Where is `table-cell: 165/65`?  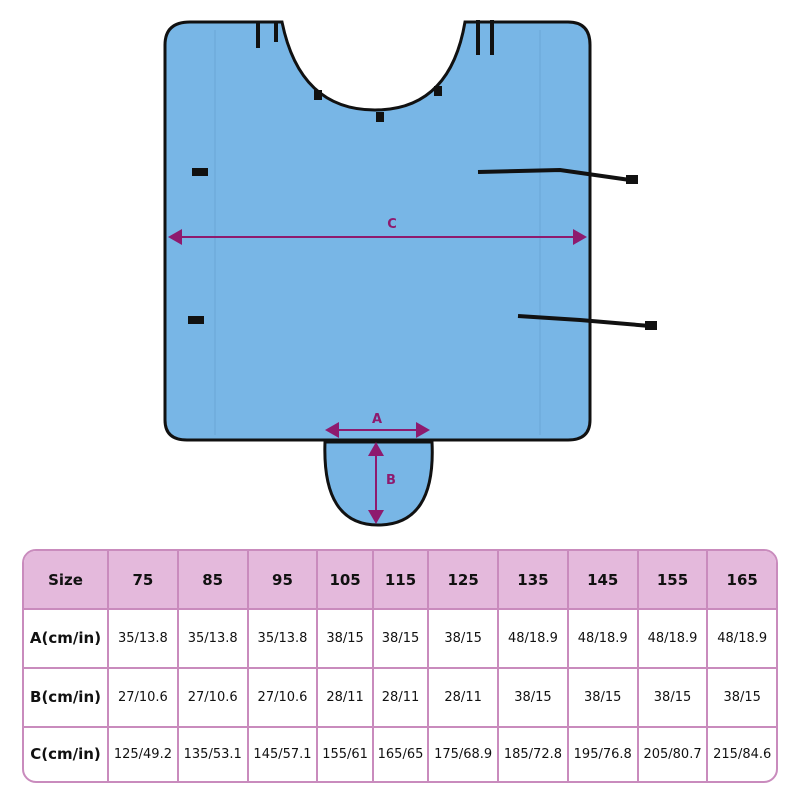 table-cell: 165/65 is located at coordinates (402, 754).